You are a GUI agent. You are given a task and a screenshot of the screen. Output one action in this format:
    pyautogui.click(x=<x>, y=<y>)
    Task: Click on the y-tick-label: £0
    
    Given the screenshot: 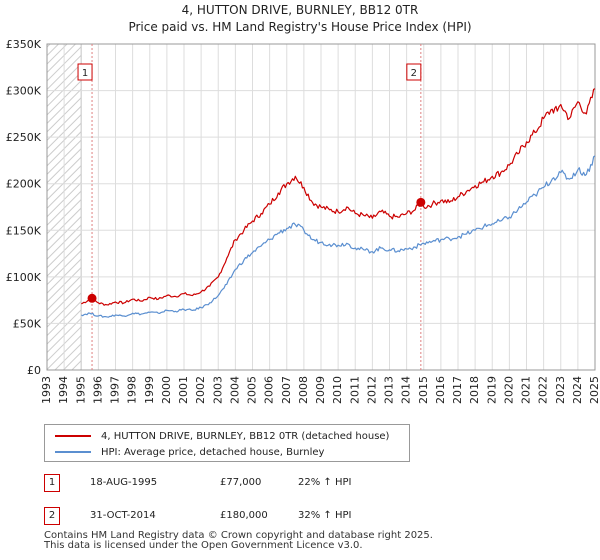 What is the action you would take?
    pyautogui.click(x=34, y=370)
    